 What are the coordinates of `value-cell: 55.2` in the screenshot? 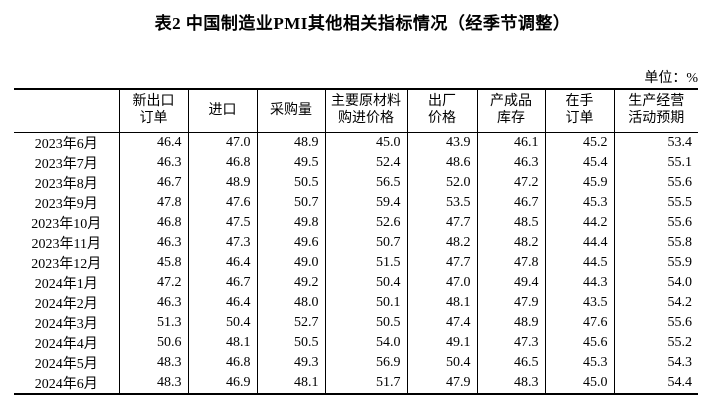 It's located at (680, 342).